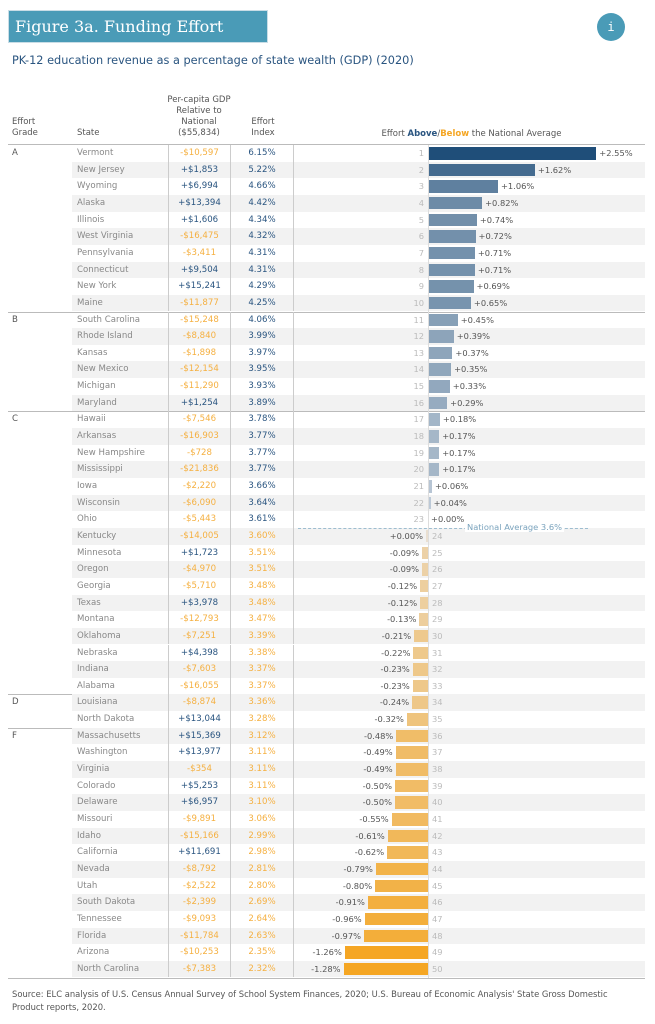 The width and height of the screenshot is (655, 1024). I want to click on rank-number: 15, so click(418, 386).